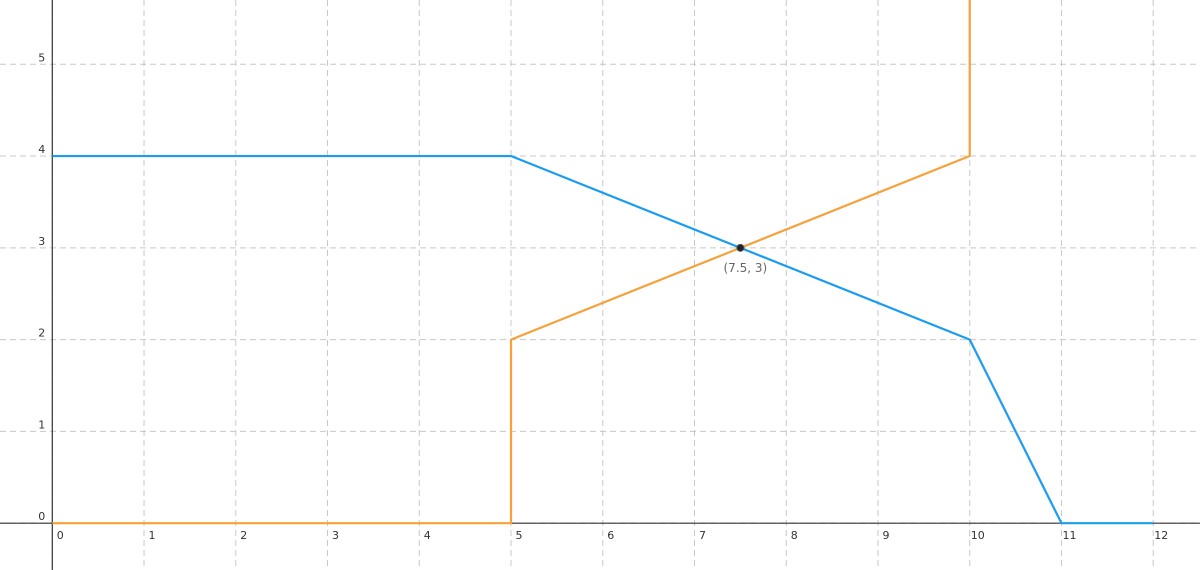 This screenshot has width=1200, height=570. Describe the element at coordinates (41, 333) in the screenshot. I see `y-tick-label: 2` at that location.